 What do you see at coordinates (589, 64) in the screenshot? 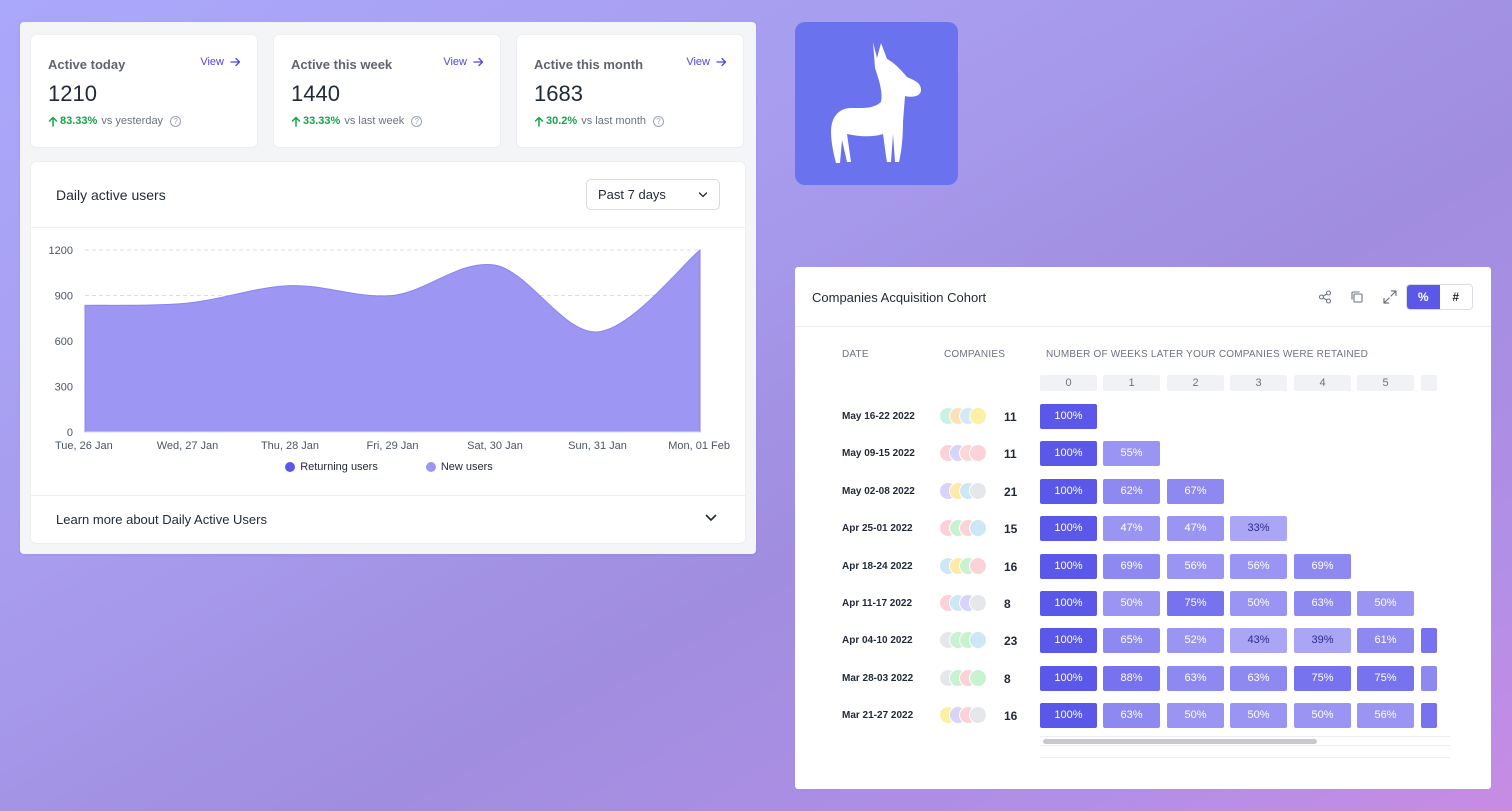
I see `stat-title: Active this month` at bounding box center [589, 64].